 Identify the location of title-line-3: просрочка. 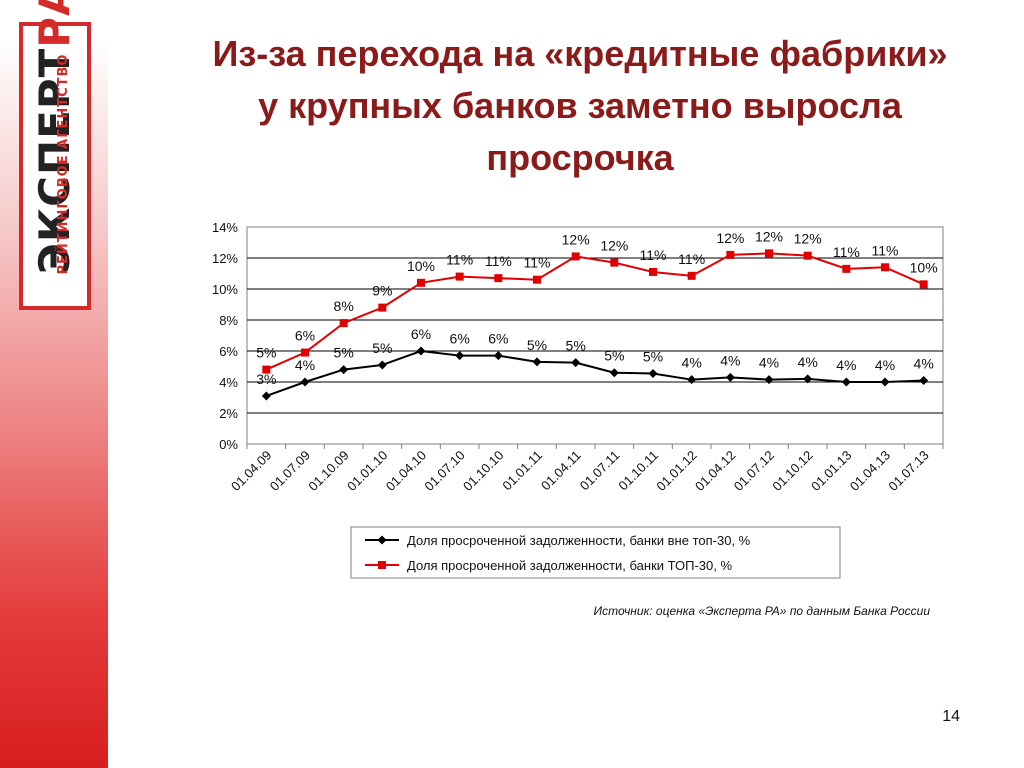
(580, 157).